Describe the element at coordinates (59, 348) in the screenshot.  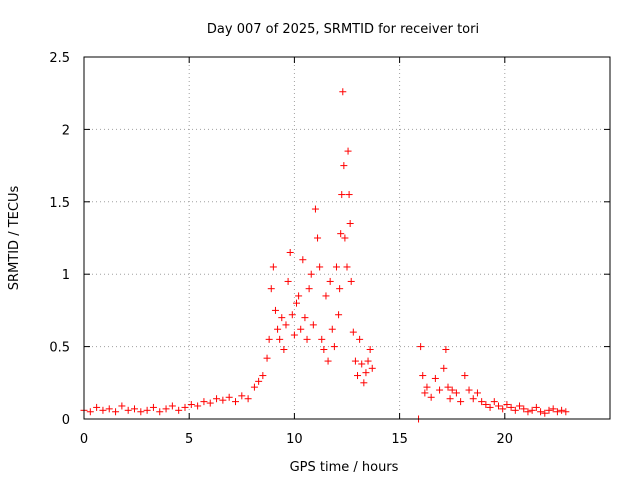
I see `y-tick-label: 0.5` at that location.